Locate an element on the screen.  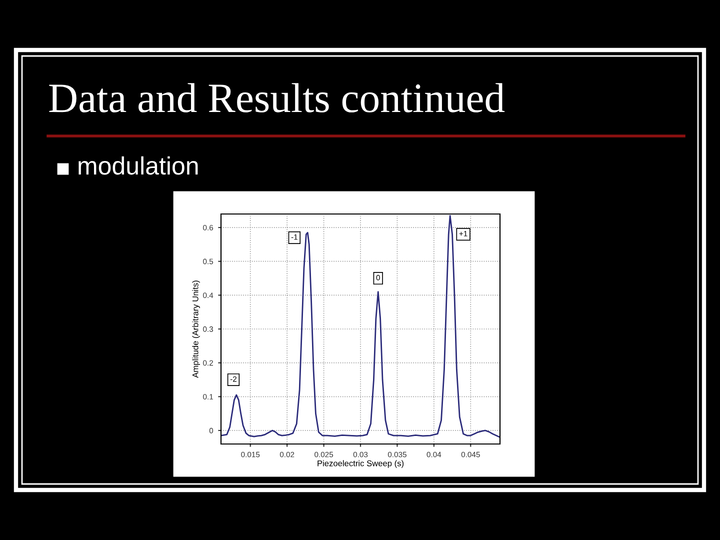
x-axis-title: Piezoelectric Sweep (s) is located at coordinates (361, 464).